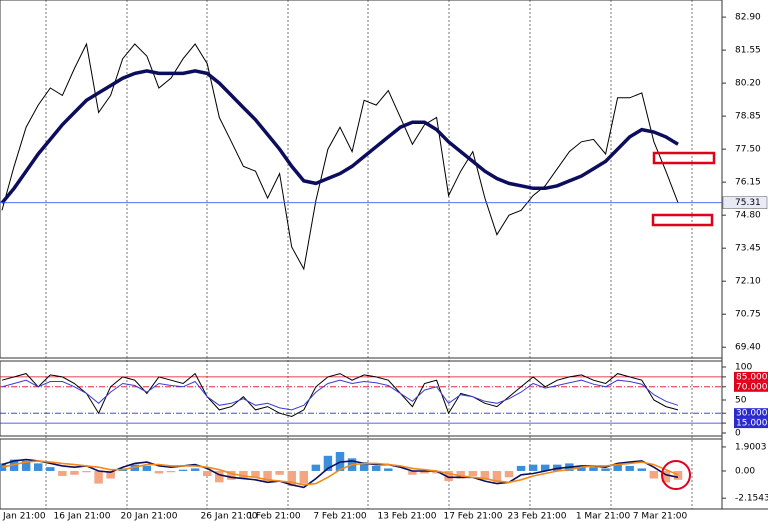 This screenshot has height=523, width=768. I want to click on y-tick-label: 82.90, so click(748, 18).